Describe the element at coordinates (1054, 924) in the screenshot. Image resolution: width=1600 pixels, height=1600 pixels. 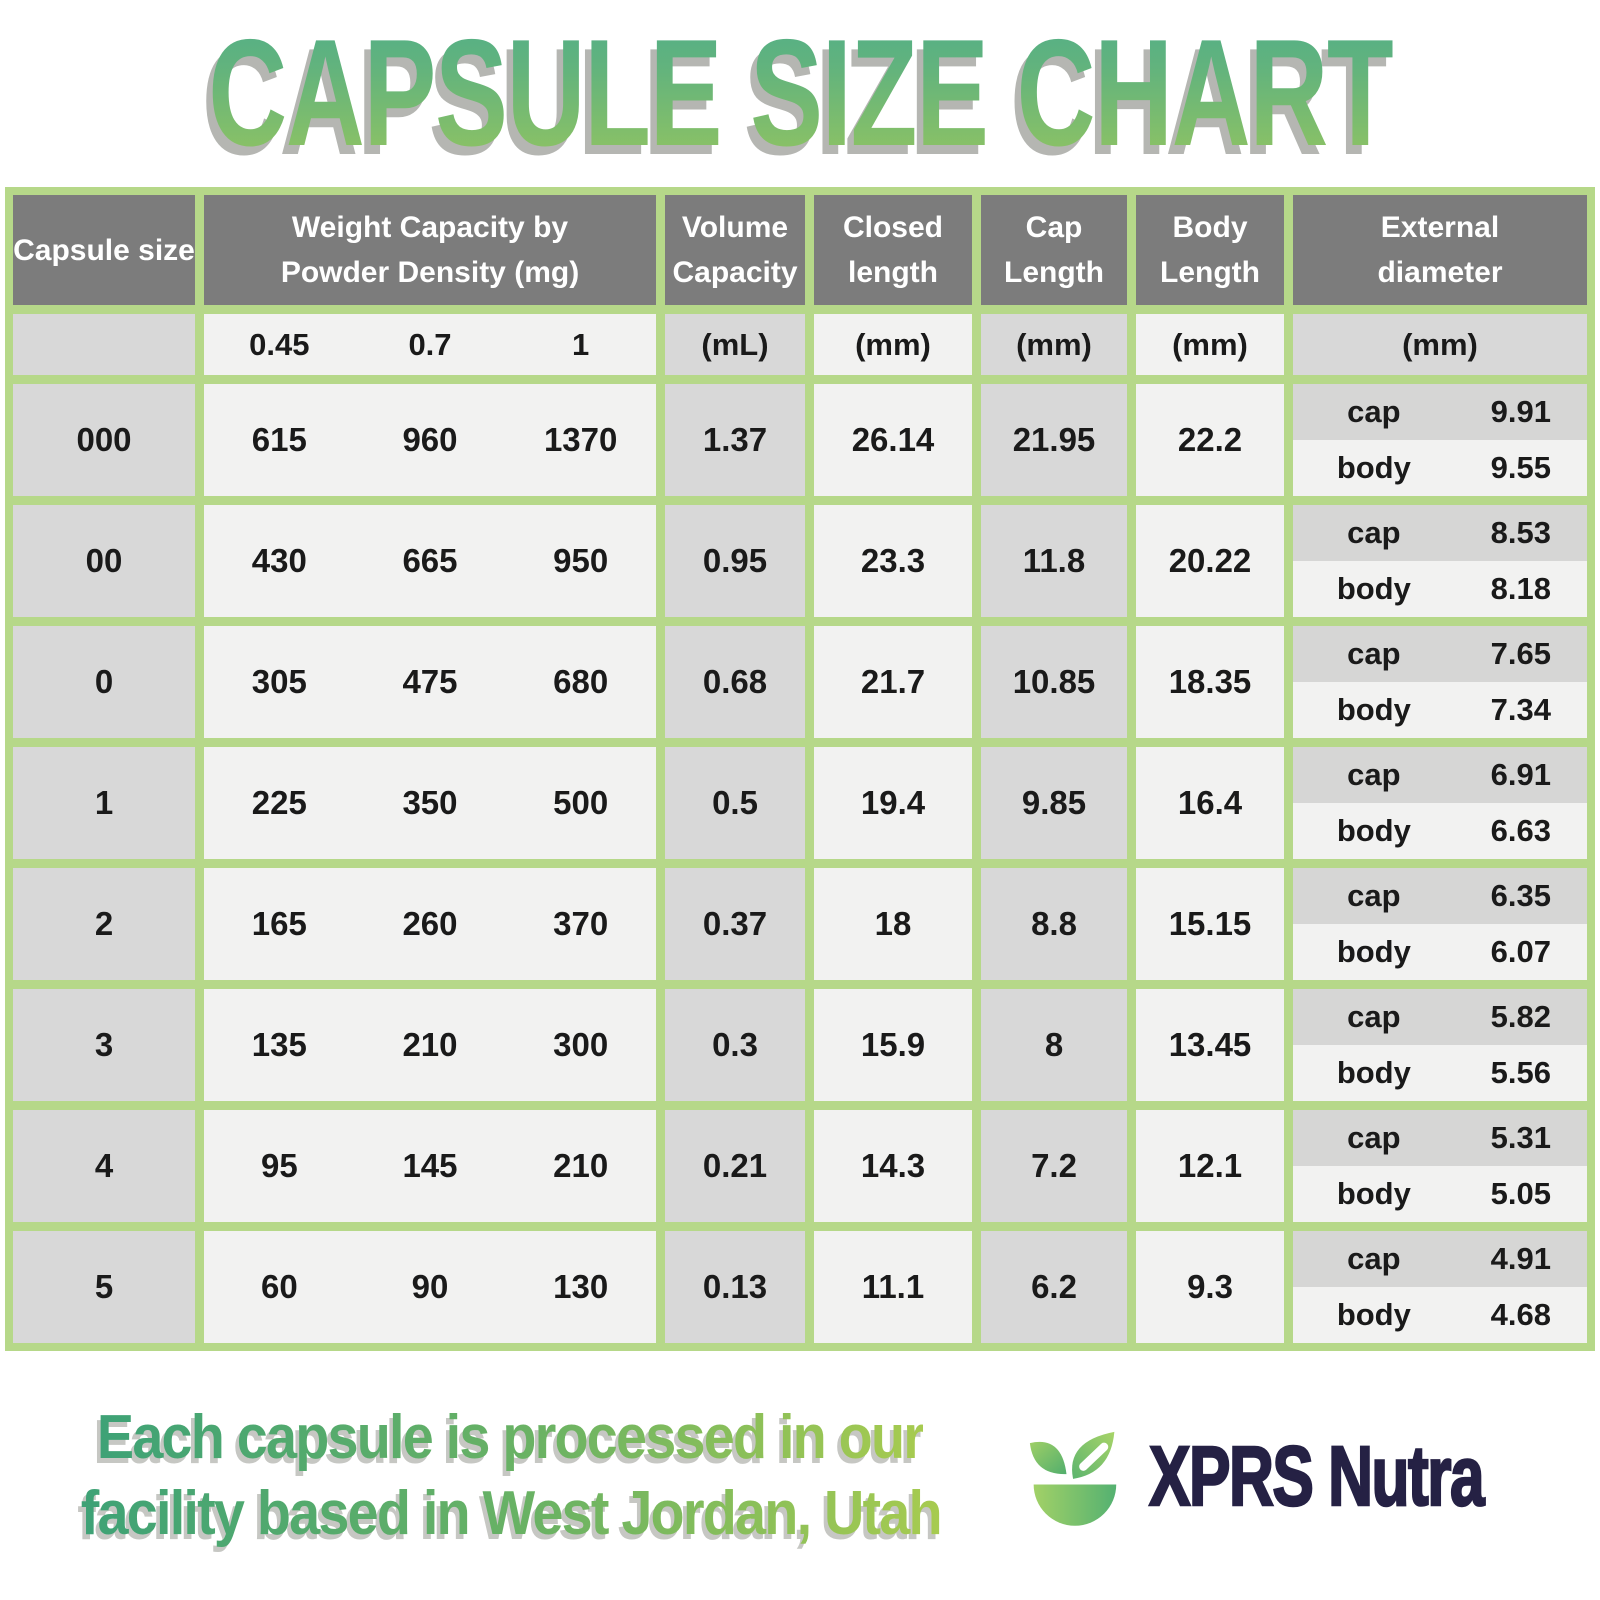
I see `cap-length-cell: 8.8` at that location.